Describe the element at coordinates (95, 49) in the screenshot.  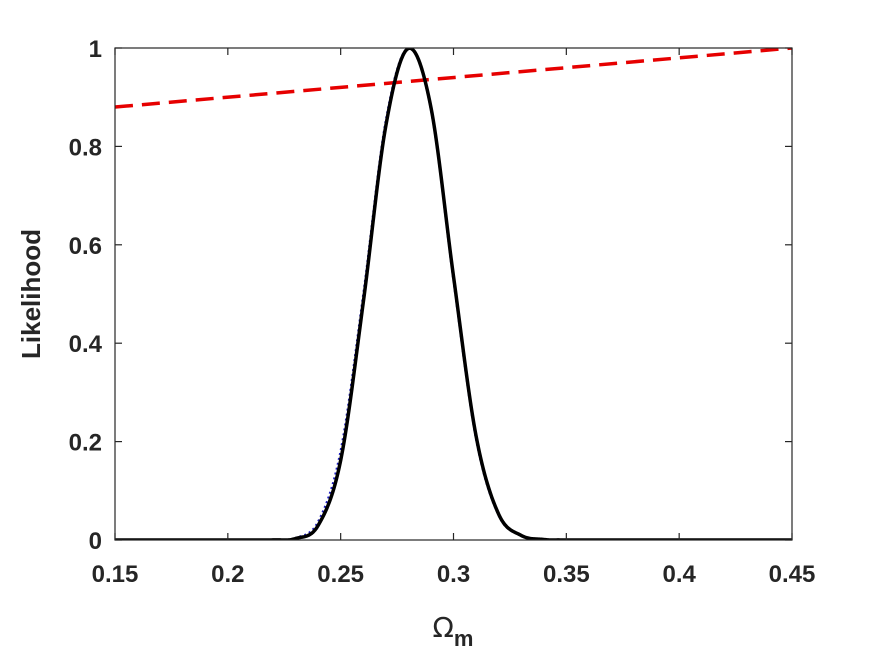
I see `y-tick-label: 1` at that location.